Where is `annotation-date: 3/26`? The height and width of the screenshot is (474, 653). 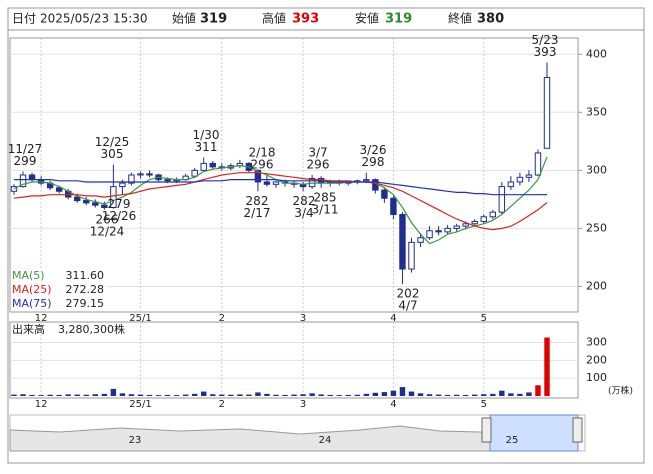 annotation-date: 3/26 is located at coordinates (373, 150).